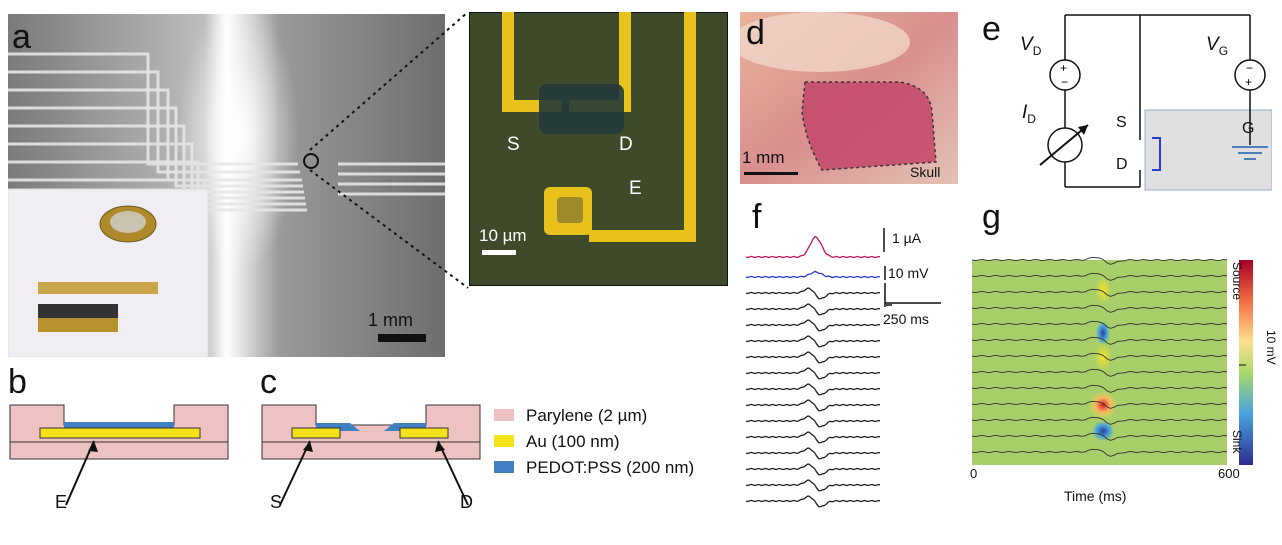  Describe the element at coordinates (1121, 122) in the screenshot. I see `panel-e-s-label: S` at that location.